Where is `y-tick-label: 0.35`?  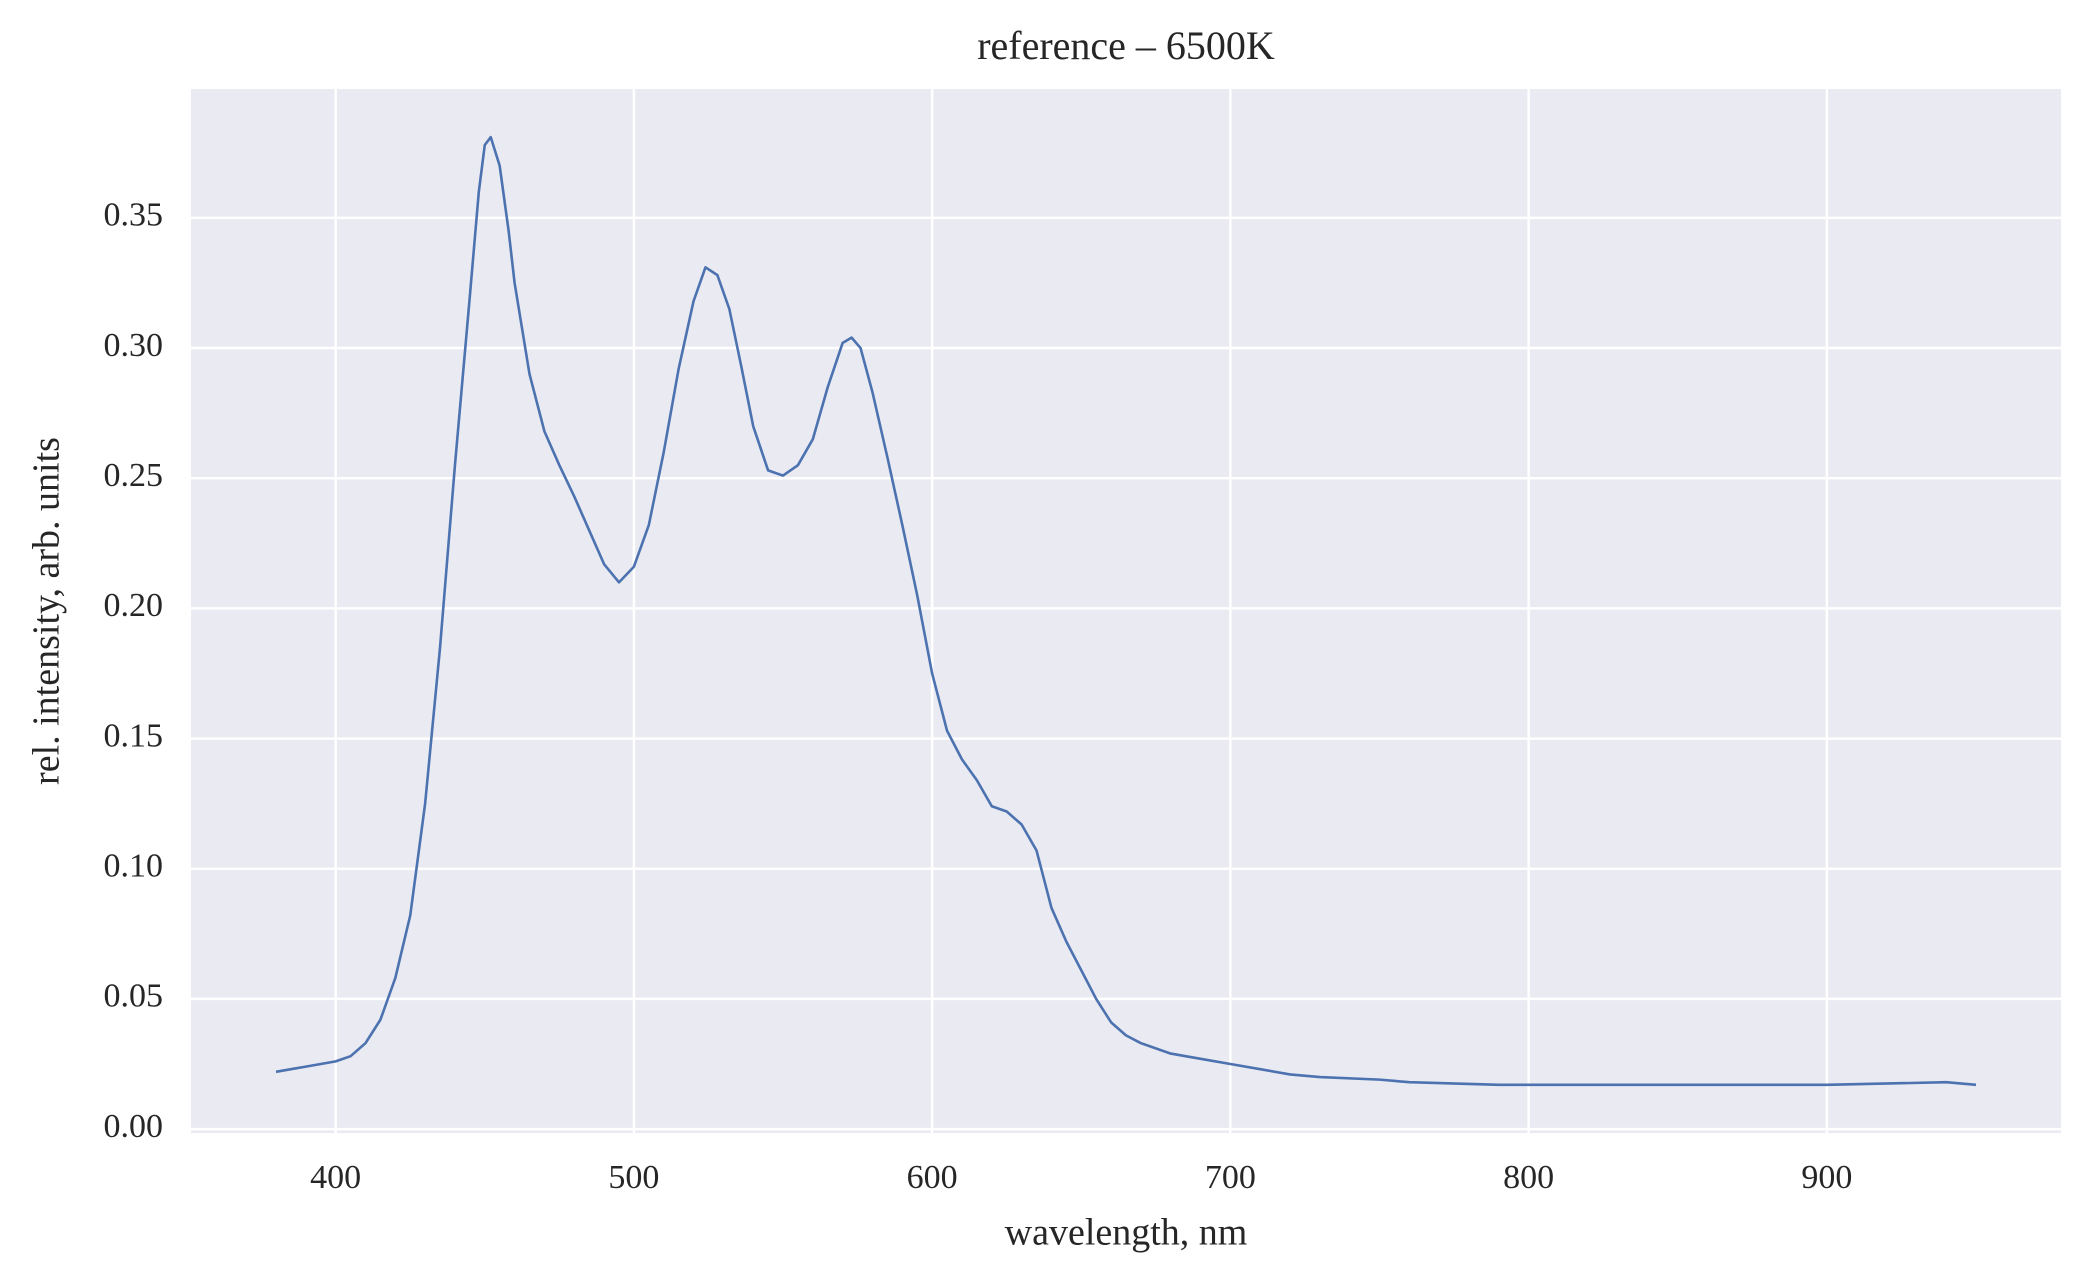 y-tick-label: 0.35 is located at coordinates (134, 215).